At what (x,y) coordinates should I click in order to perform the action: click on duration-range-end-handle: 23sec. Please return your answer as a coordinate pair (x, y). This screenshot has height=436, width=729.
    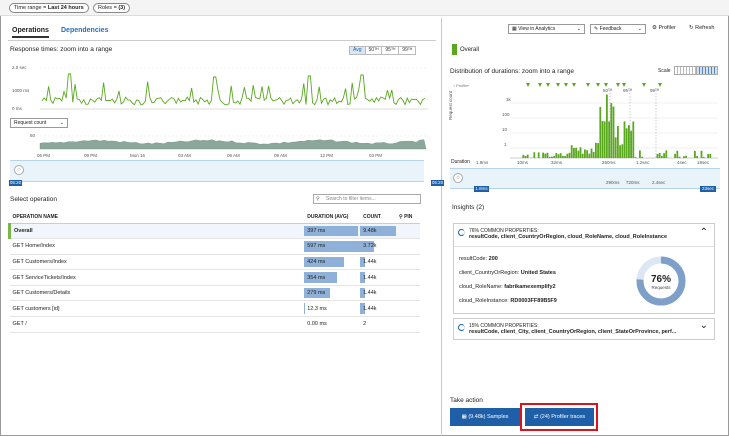
    Looking at the image, I should click on (708, 189).